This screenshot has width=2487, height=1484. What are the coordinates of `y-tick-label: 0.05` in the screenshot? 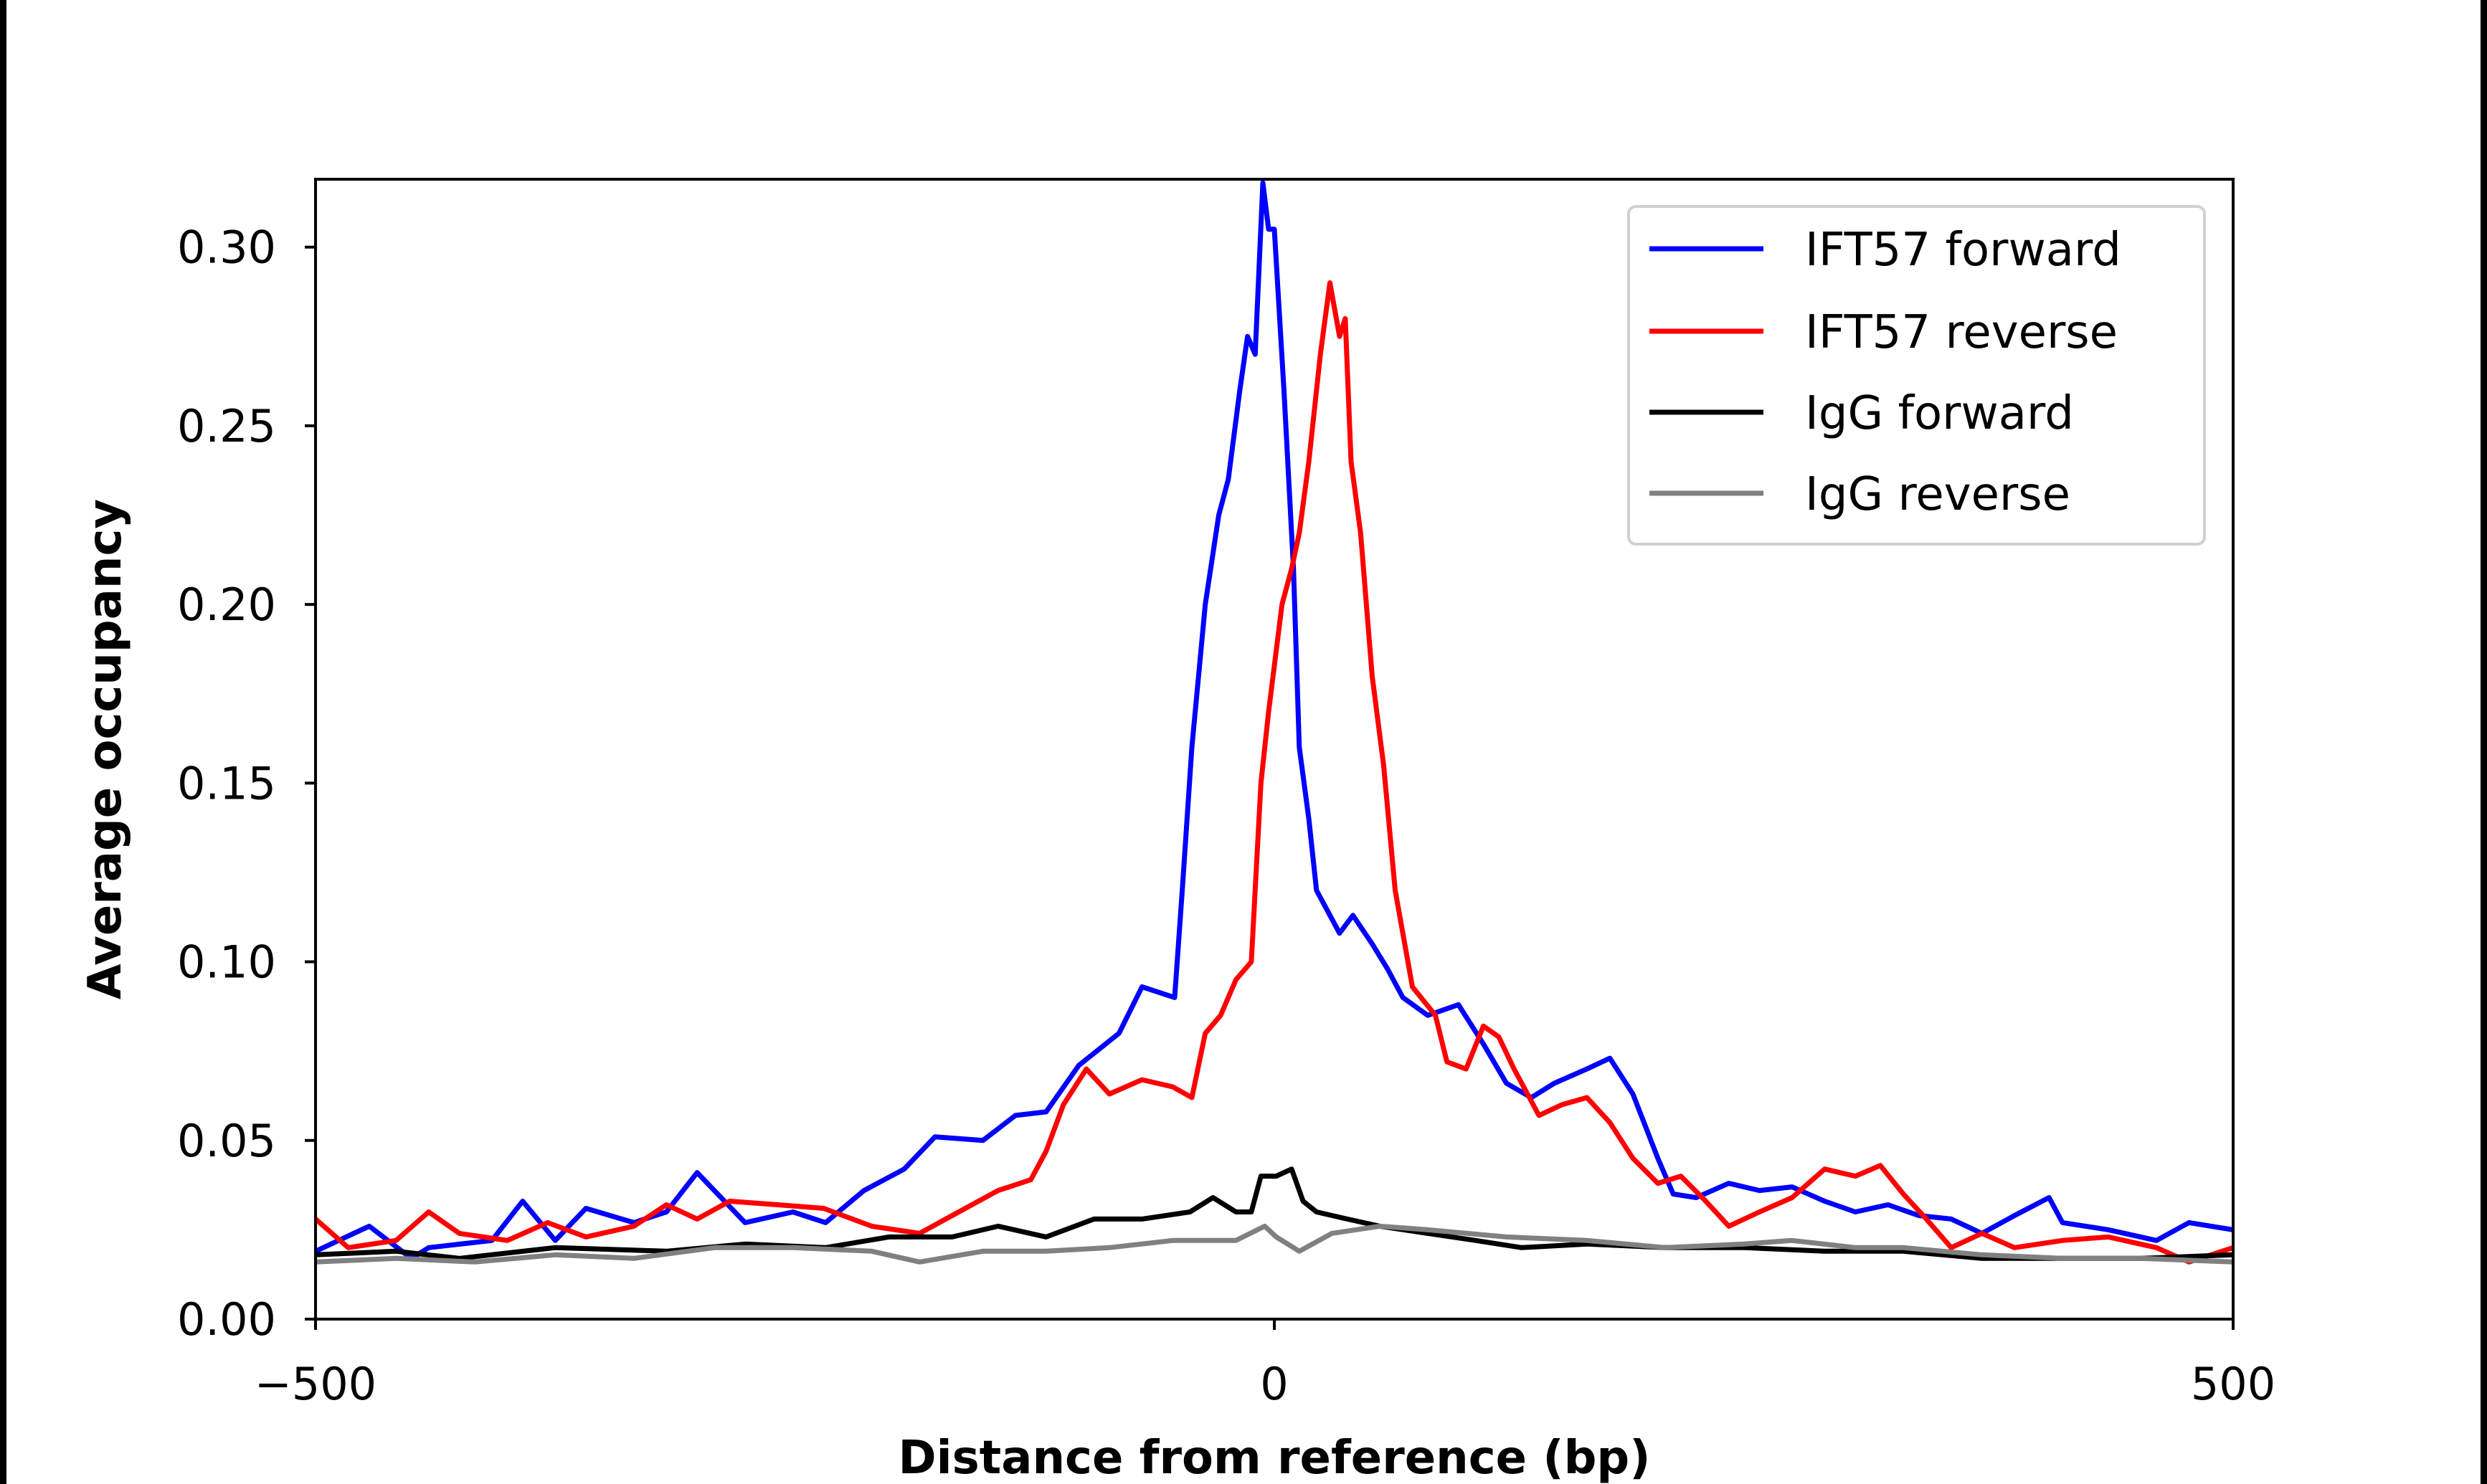 It's located at (227, 1141).